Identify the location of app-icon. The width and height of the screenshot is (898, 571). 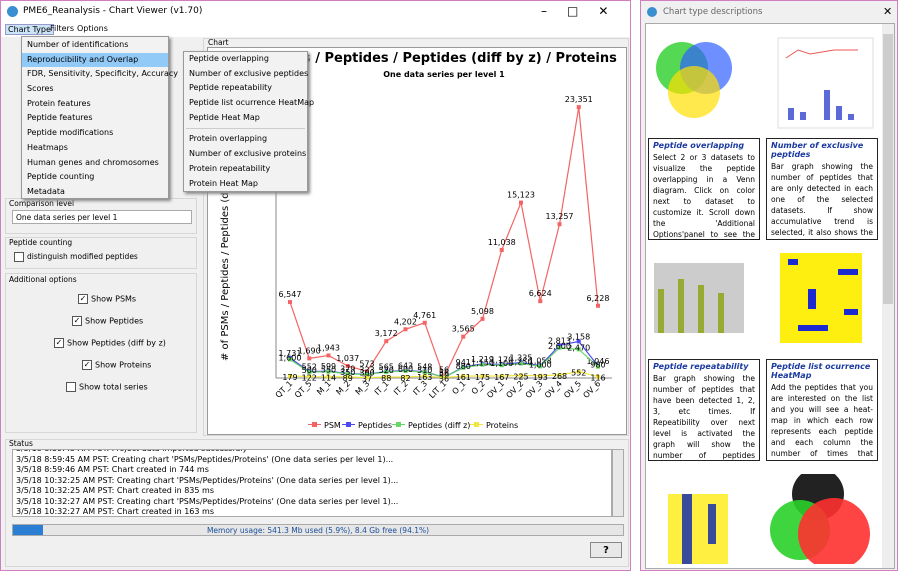
(652, 12).